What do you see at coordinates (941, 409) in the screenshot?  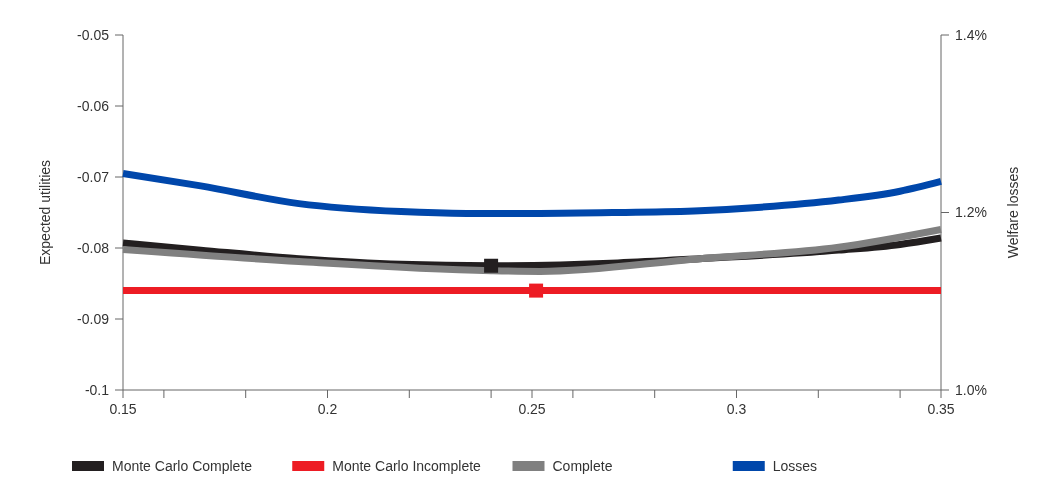 I see `x-tick-label: 0.35` at bounding box center [941, 409].